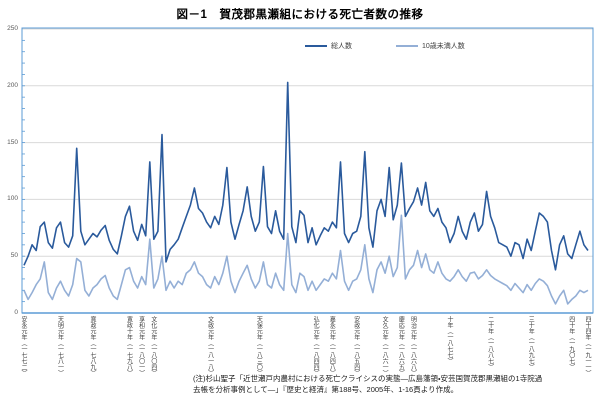 The image size is (600, 400). I want to click on x-tick-label-1798: 寛政十年（一七九八）, so click(128, 346).